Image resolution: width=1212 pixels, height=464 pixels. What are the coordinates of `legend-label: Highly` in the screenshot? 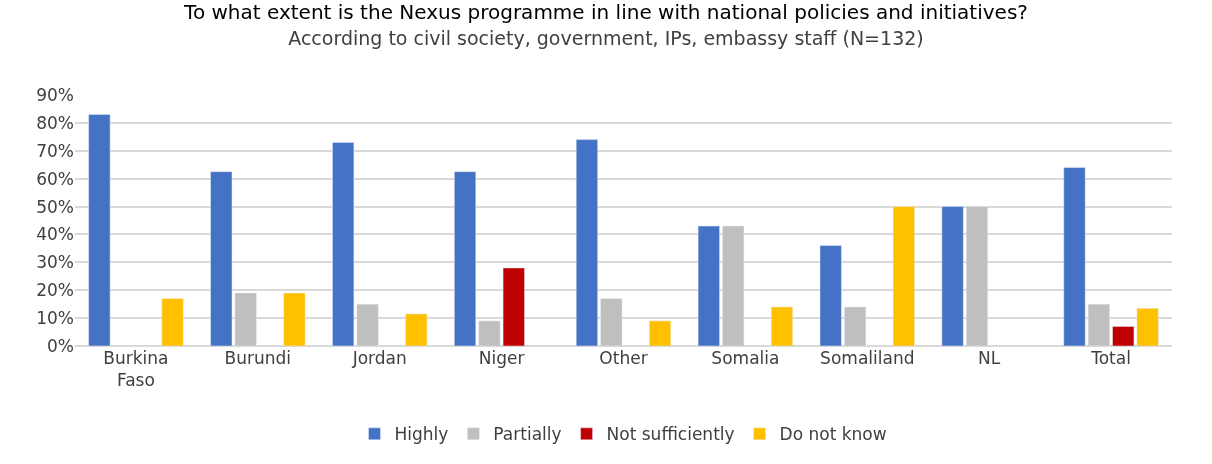 It's located at (421, 434).